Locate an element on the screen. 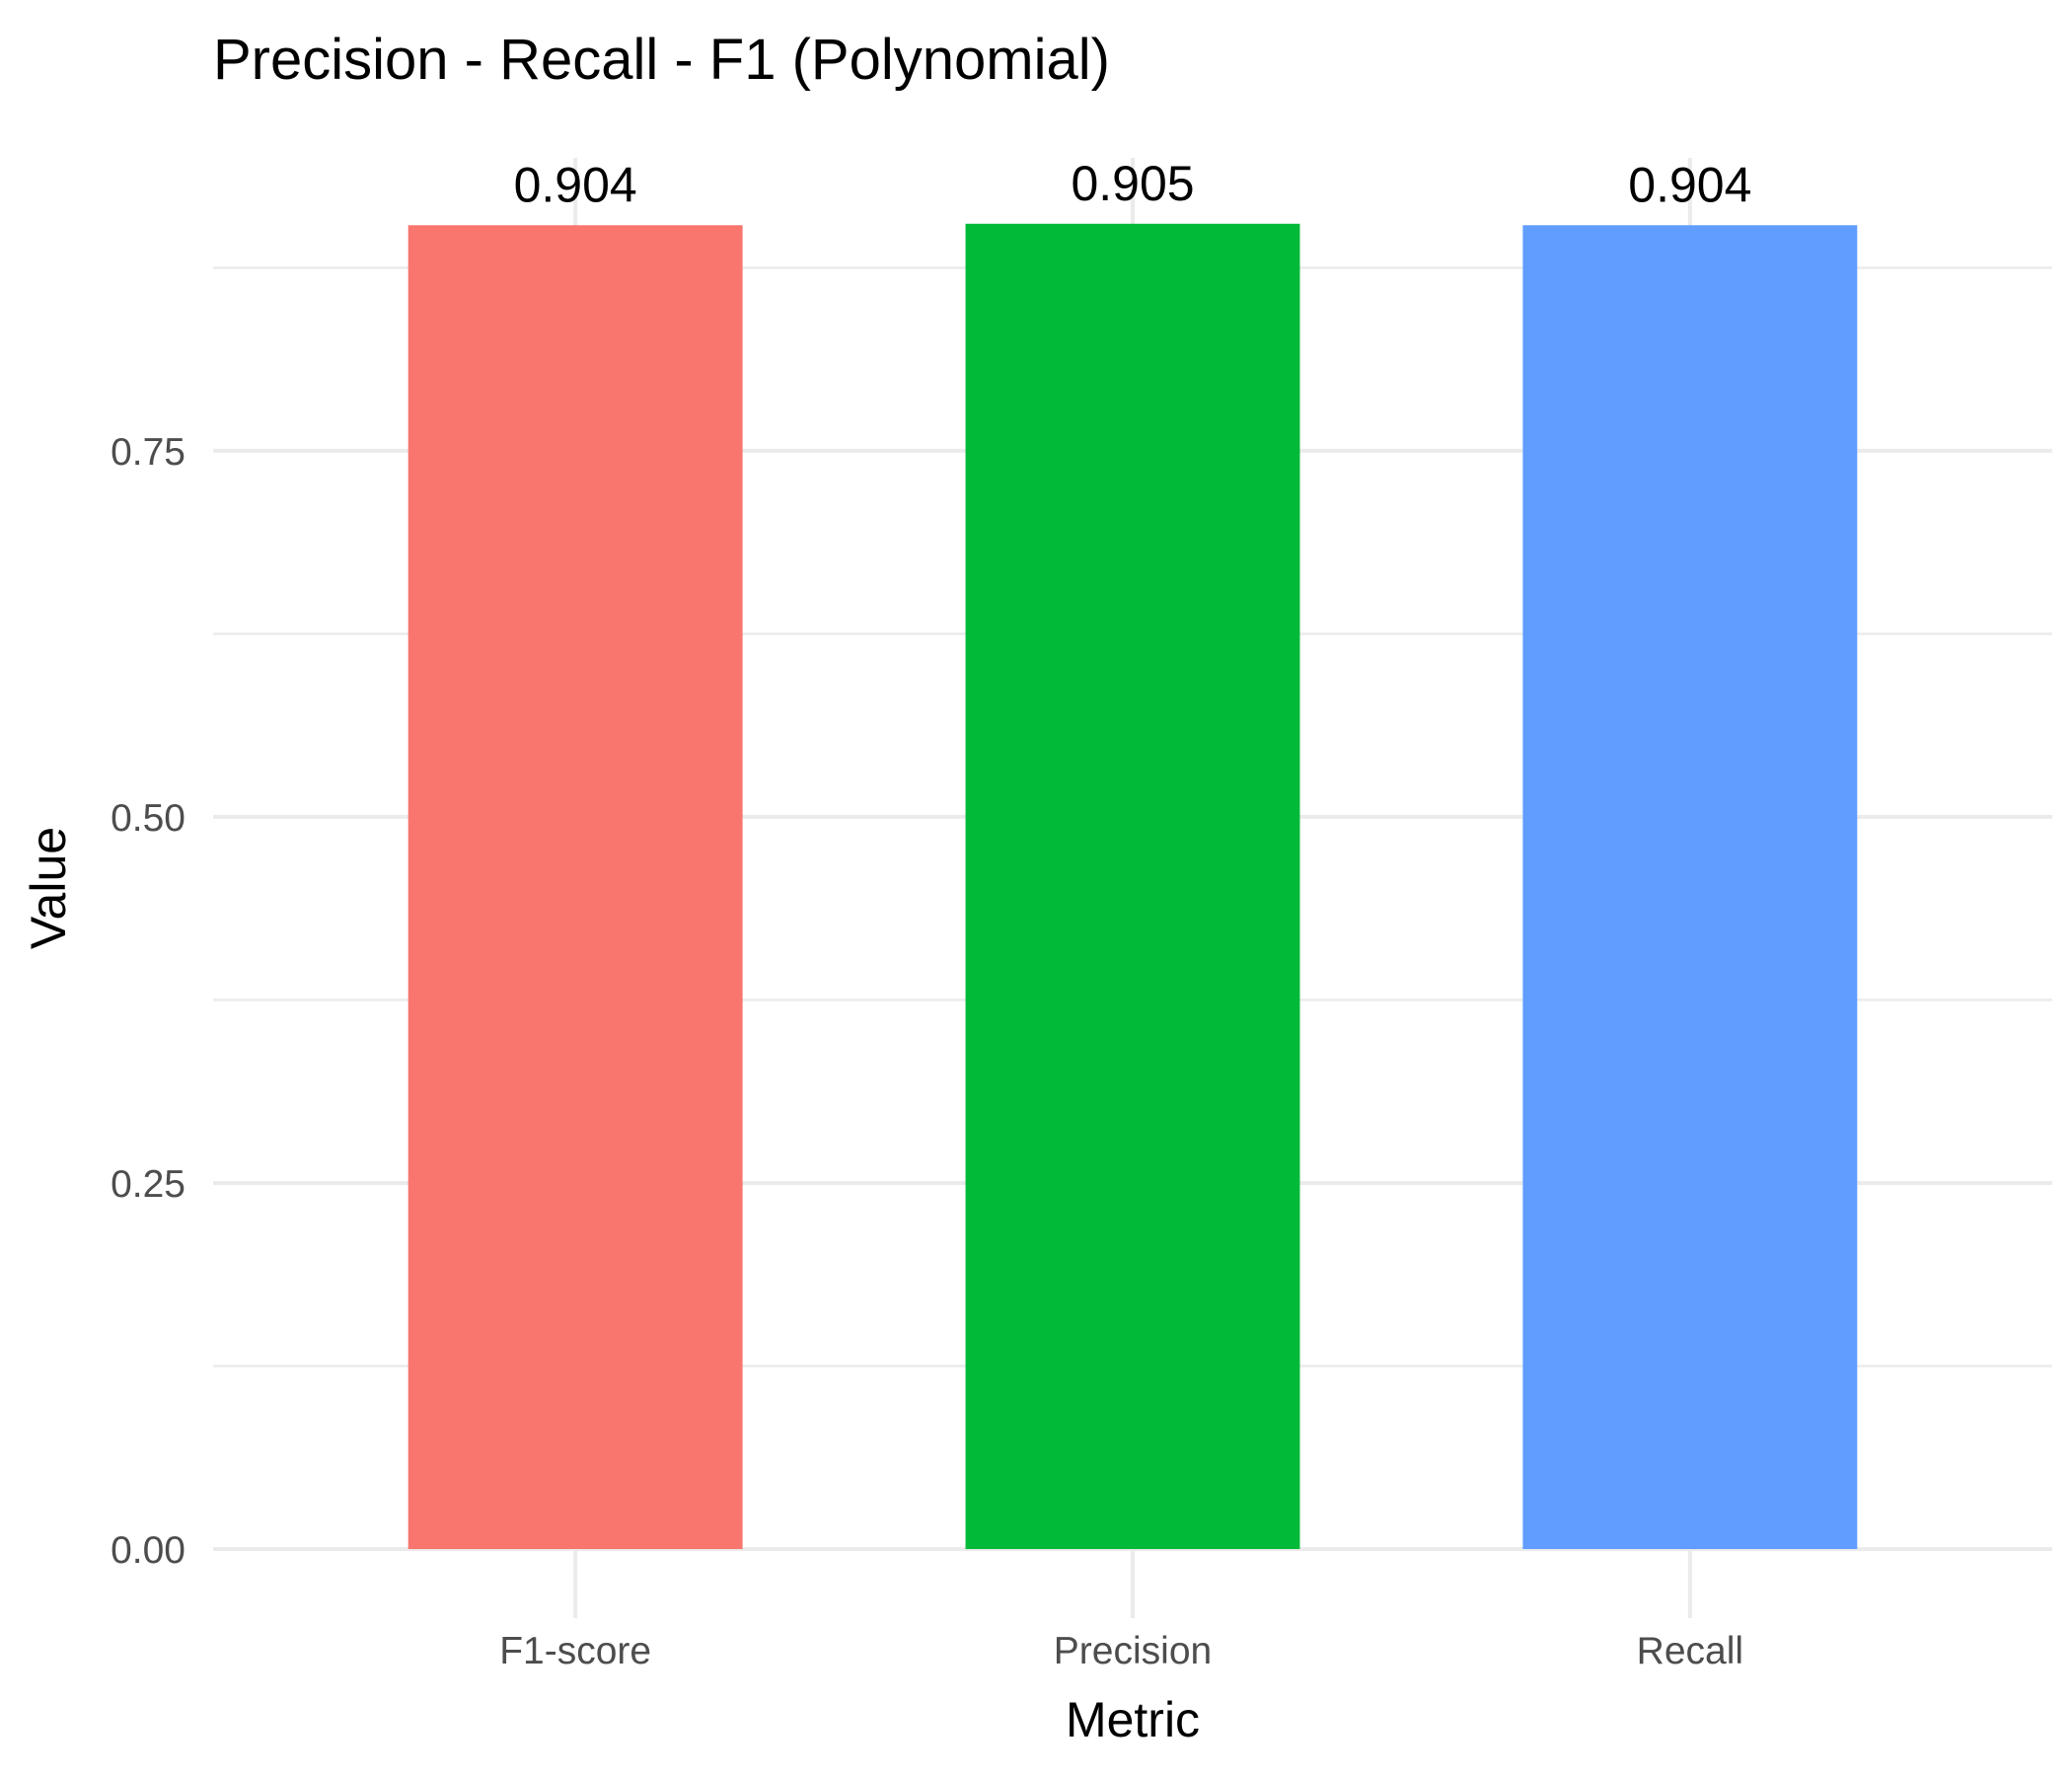  chart-title: Precision - Recall - F1 (Polynomial) is located at coordinates (662, 60).